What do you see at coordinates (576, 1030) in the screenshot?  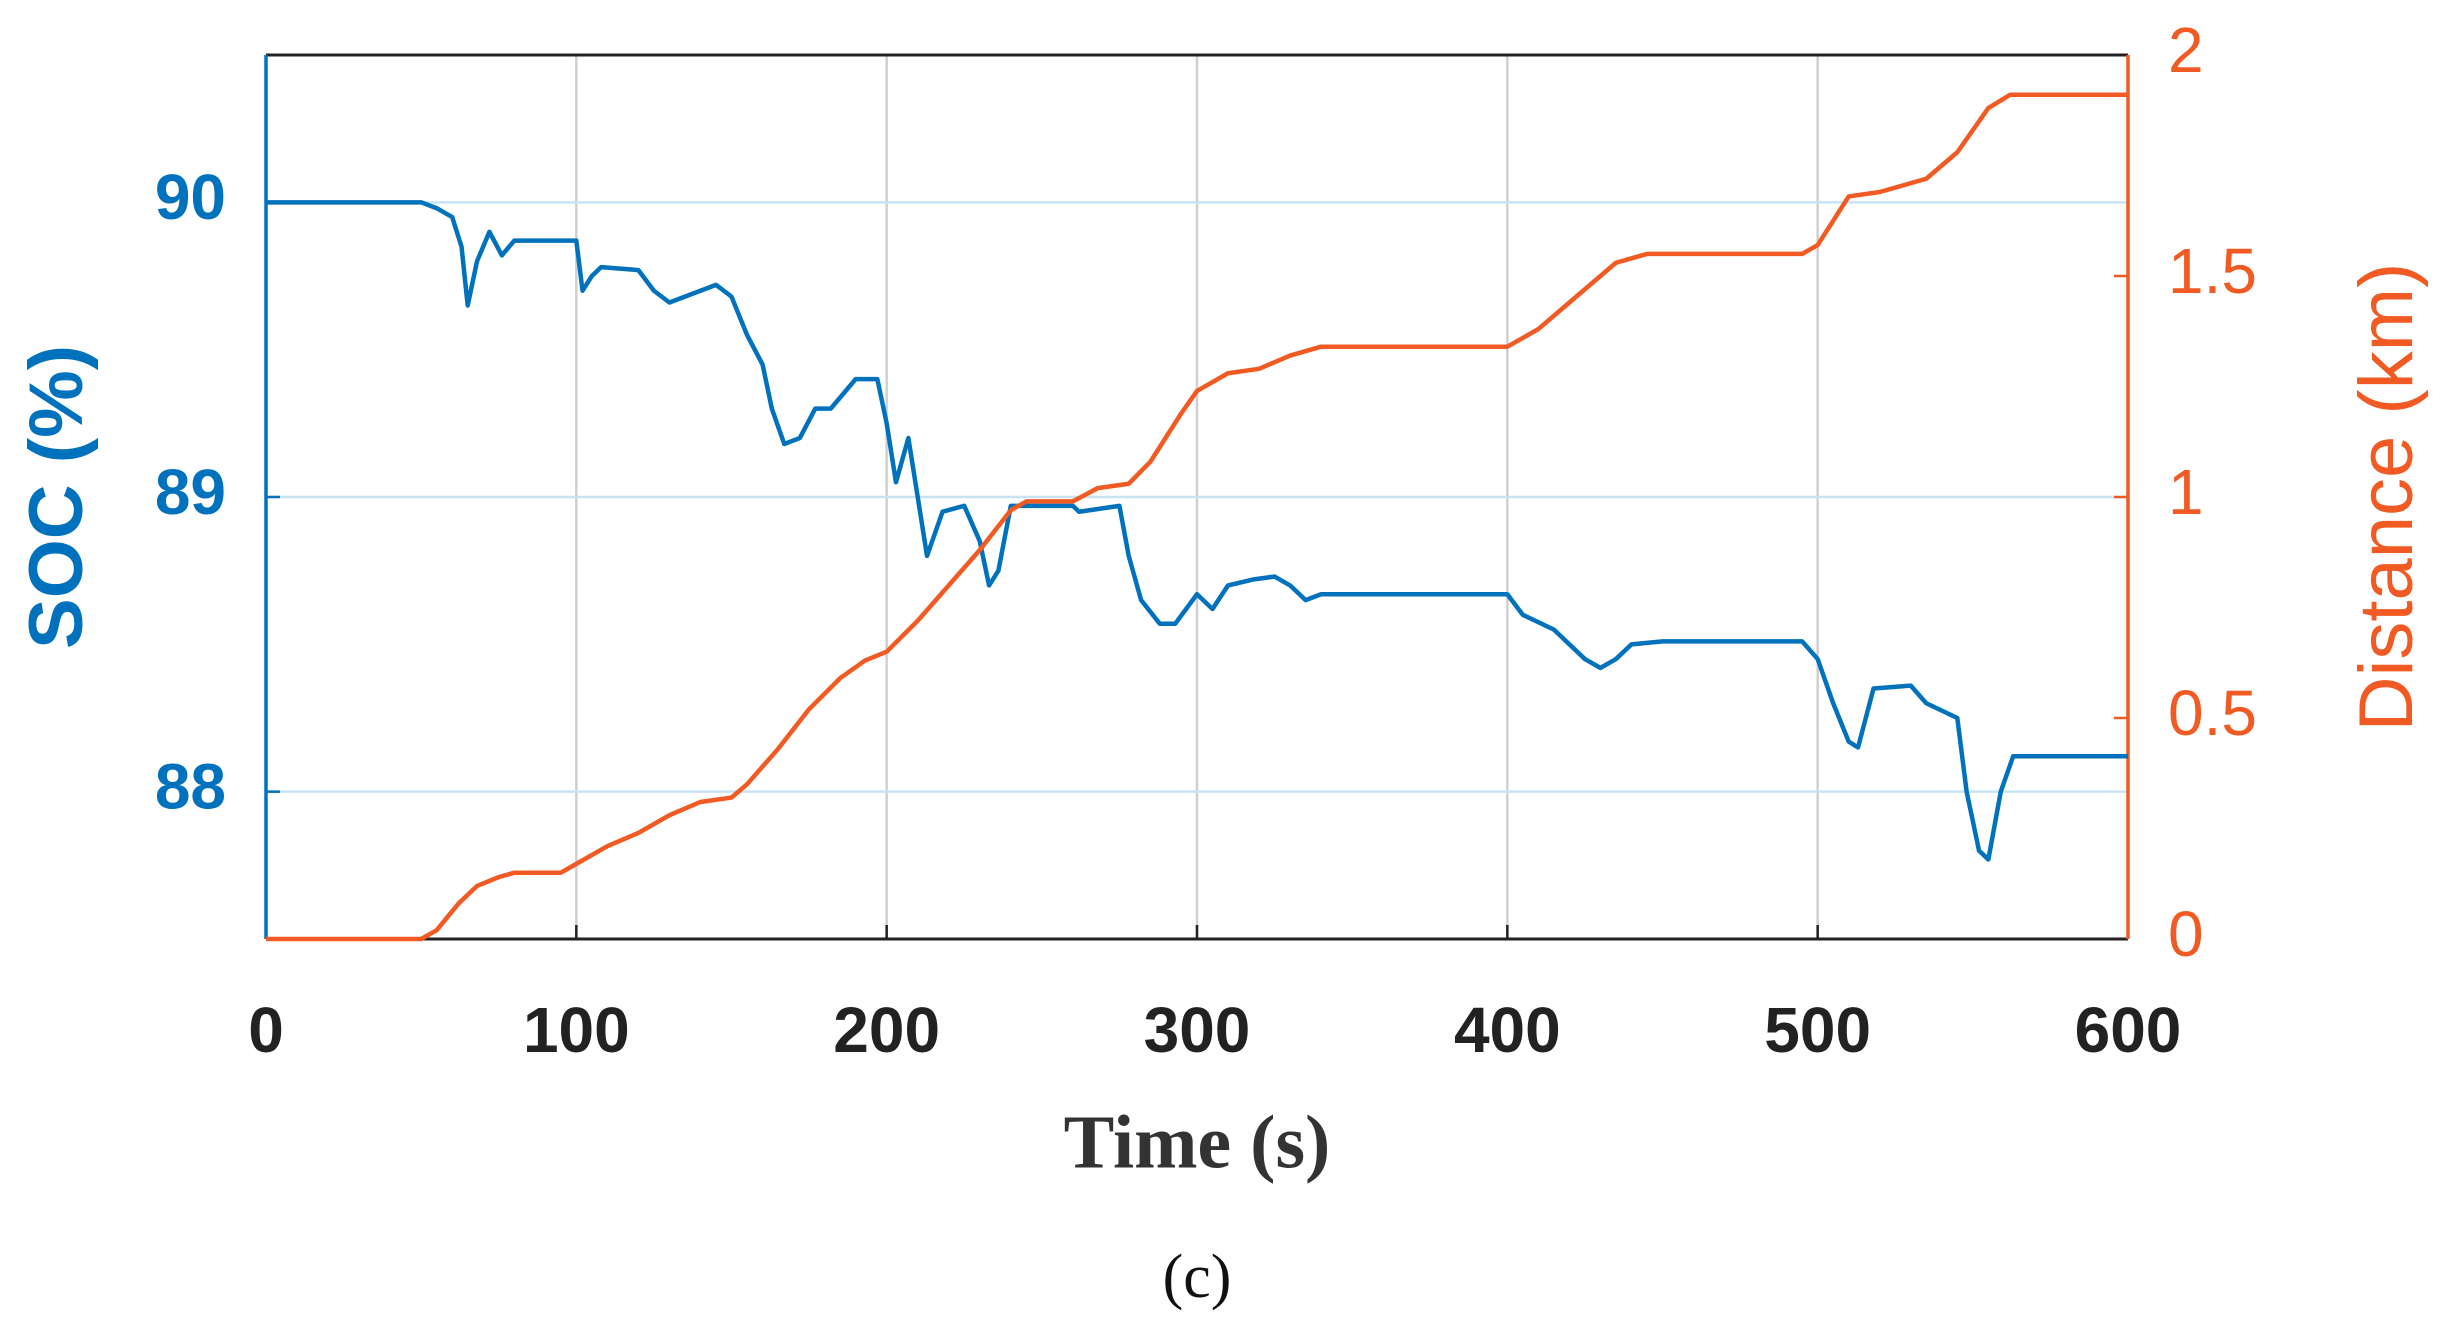 I see `x-tick-label: 100` at bounding box center [576, 1030].